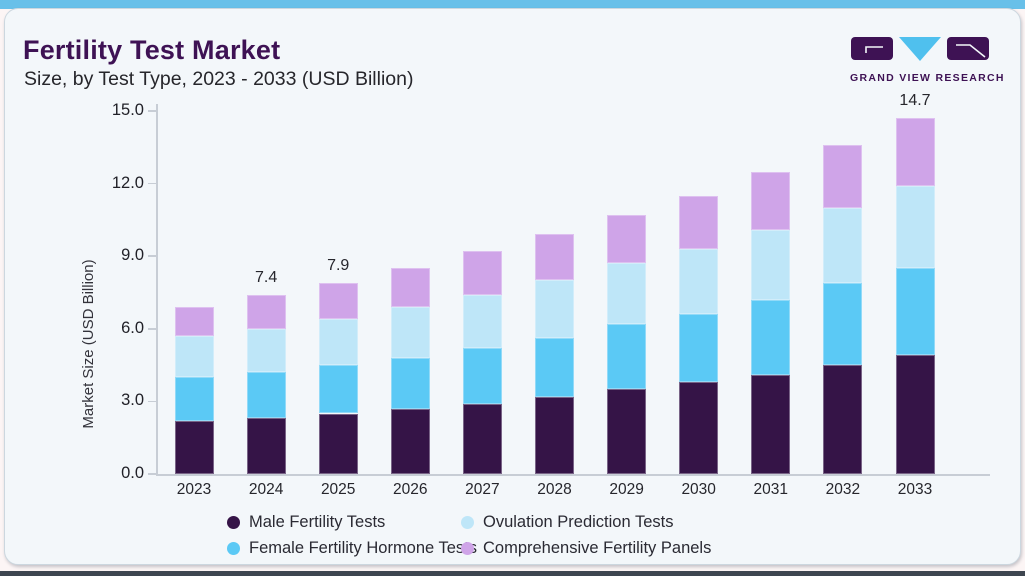  I want to click on bar-total-label: 7.4, so click(266, 277).